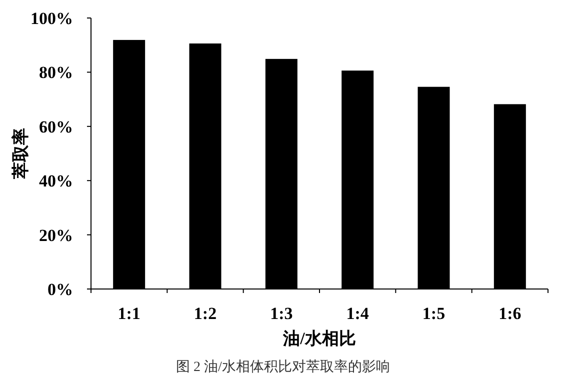 The width and height of the screenshot is (566, 377). What do you see at coordinates (51, 18) in the screenshot?
I see `y-tick-label: 100%` at bounding box center [51, 18].